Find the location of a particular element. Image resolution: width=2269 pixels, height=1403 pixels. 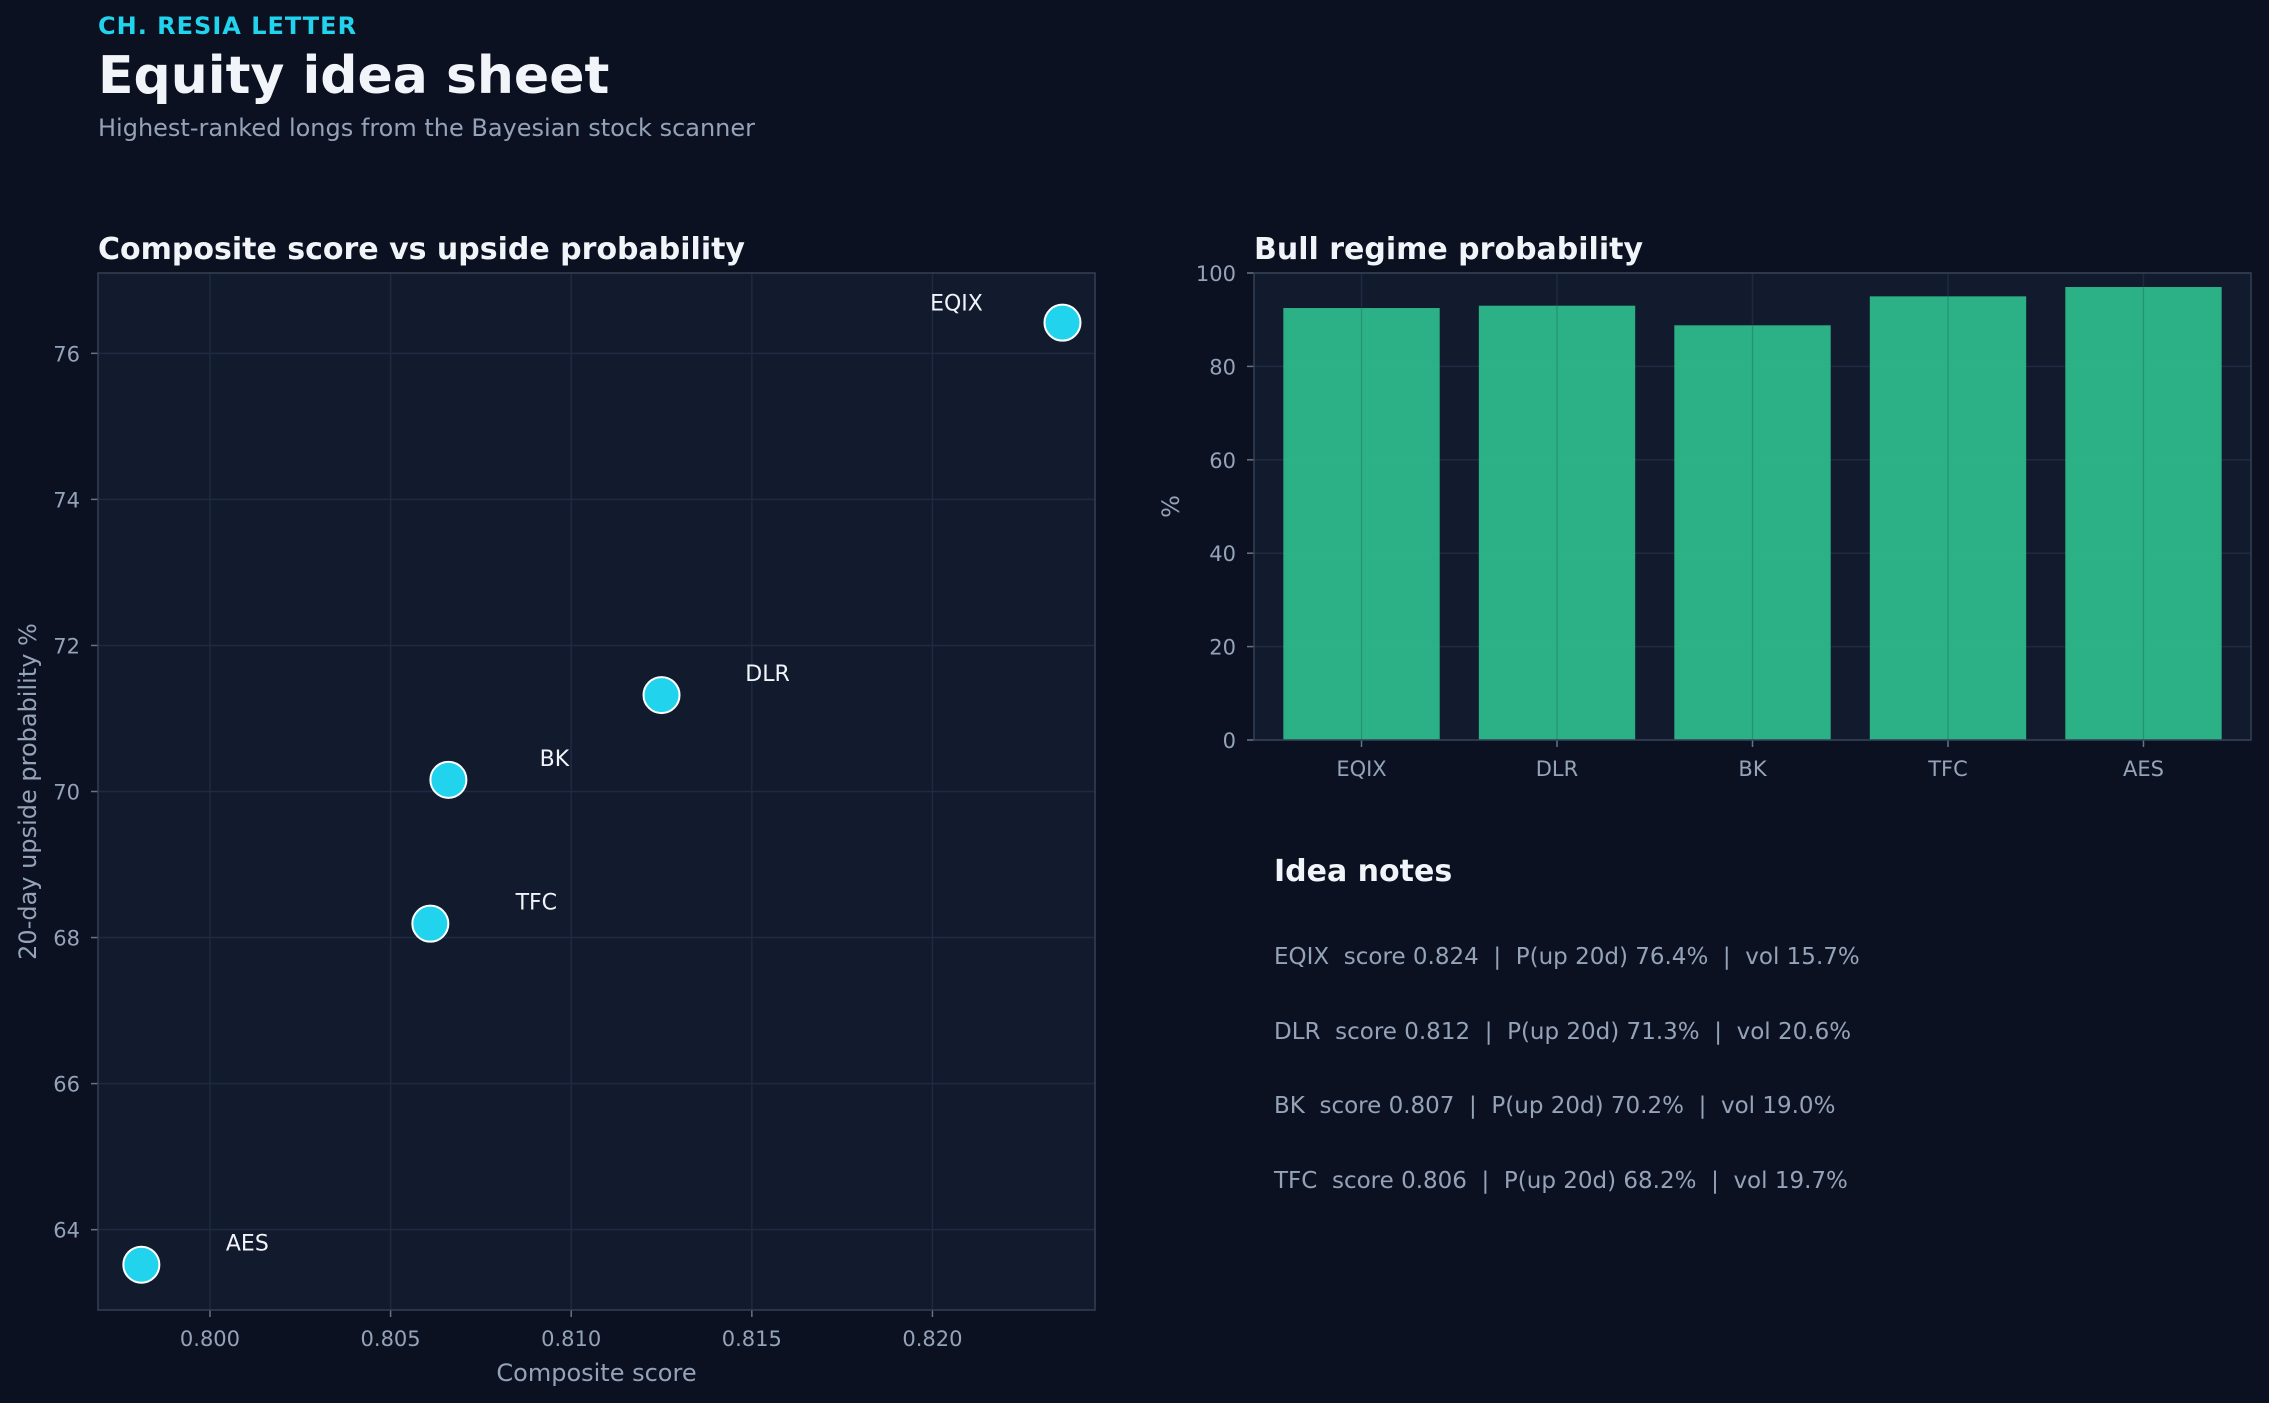

y-tick-label: 72 is located at coordinates (66, 646).